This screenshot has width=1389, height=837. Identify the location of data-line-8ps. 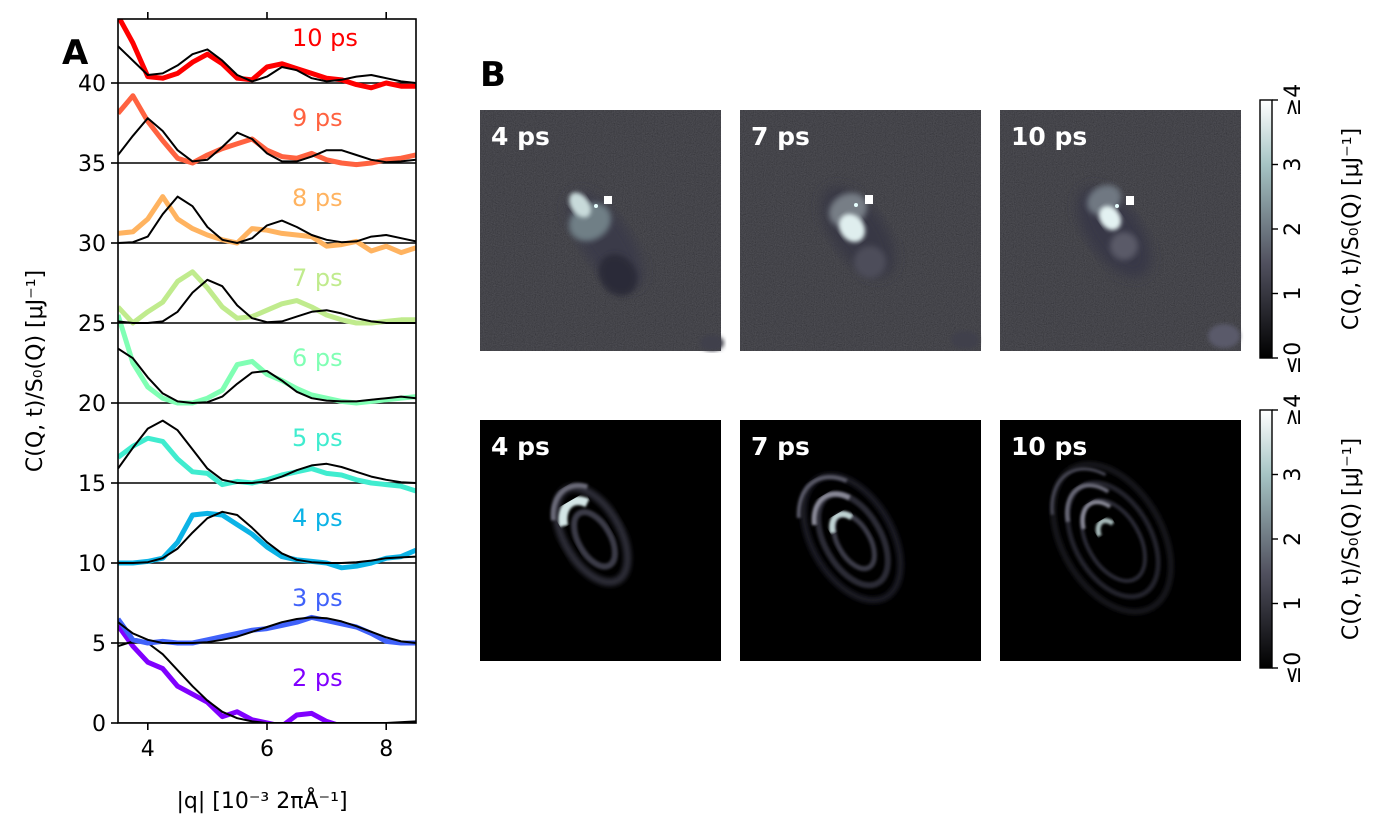
(267, 225).